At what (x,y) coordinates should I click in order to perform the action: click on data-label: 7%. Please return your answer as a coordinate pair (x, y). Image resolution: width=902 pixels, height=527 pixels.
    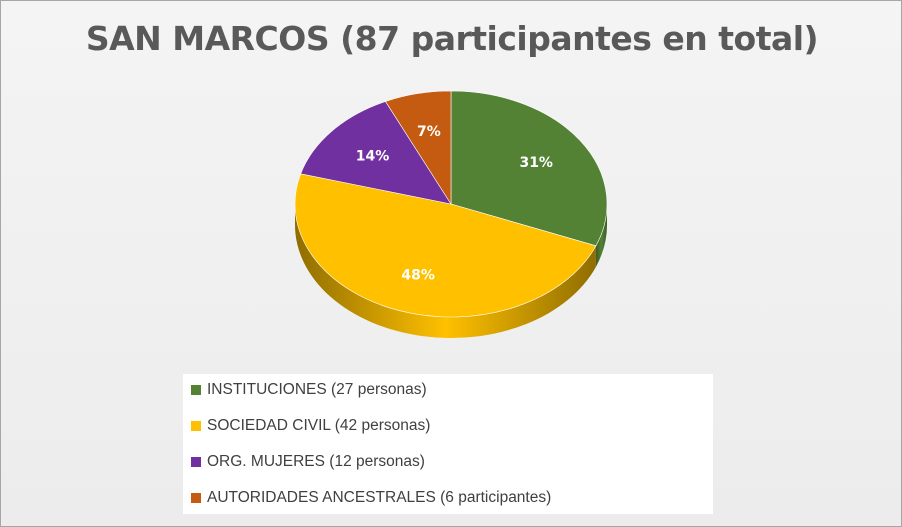
    Looking at the image, I should click on (429, 132).